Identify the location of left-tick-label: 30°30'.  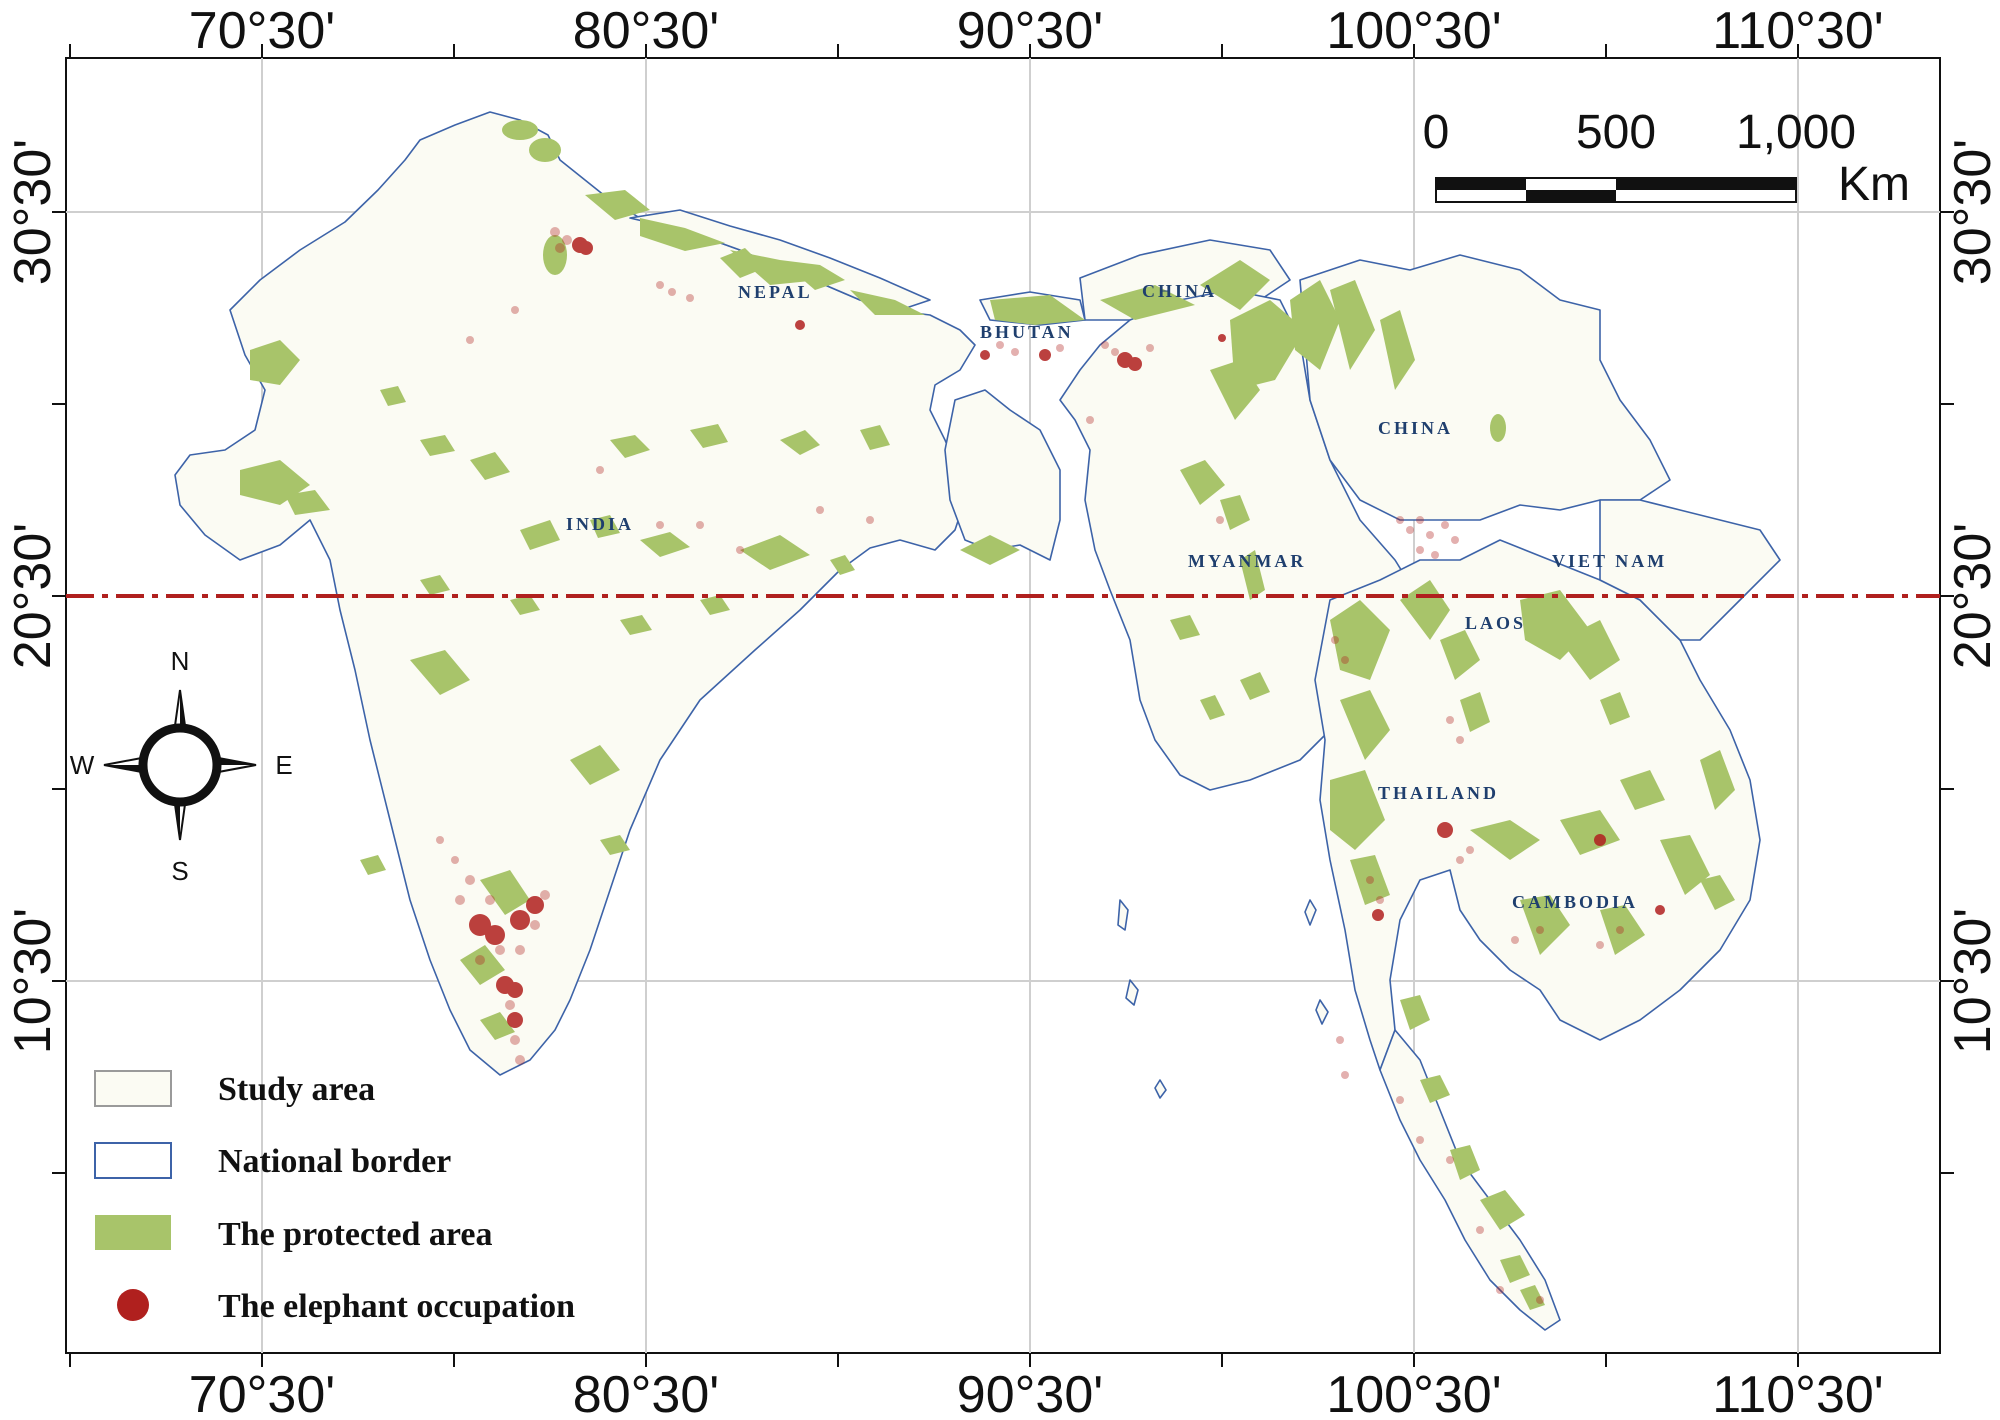
(33, 212).